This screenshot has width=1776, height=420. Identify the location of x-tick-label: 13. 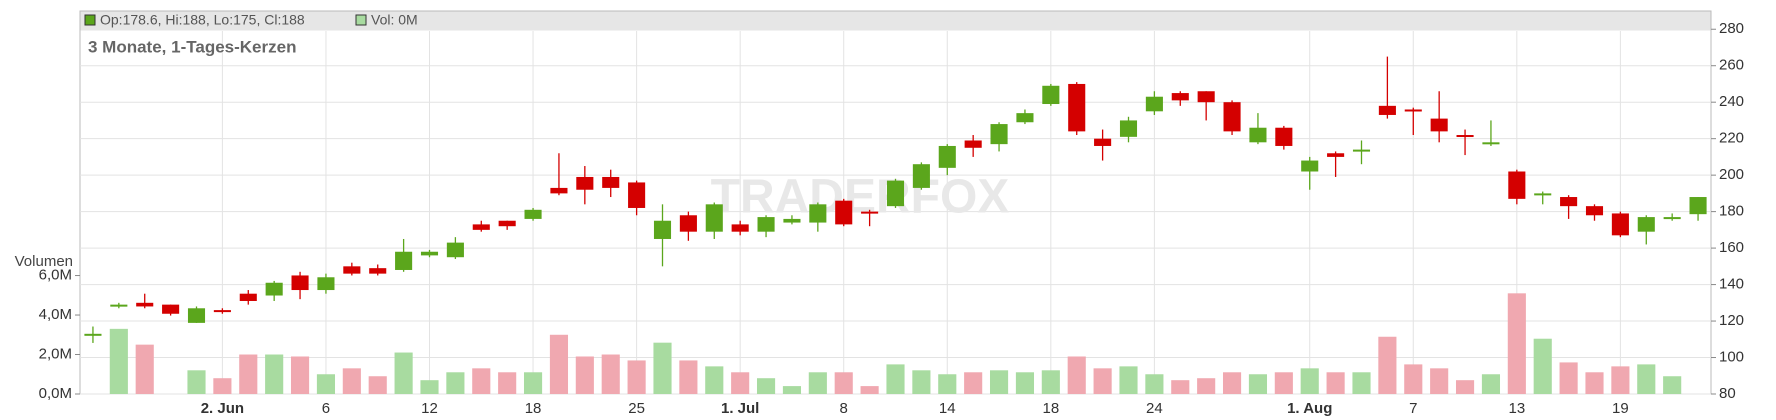
(1516, 408).